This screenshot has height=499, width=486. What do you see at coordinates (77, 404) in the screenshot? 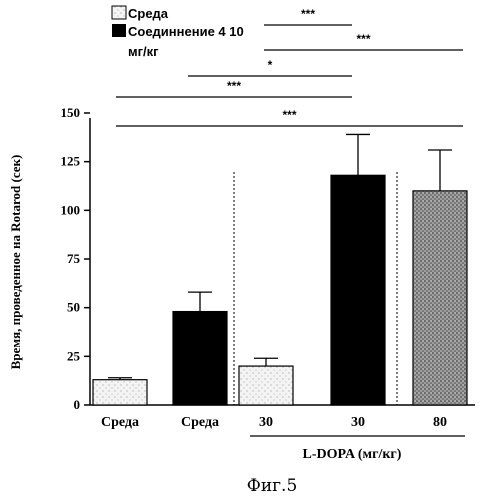
I see `y-tick-label: 0` at bounding box center [77, 404].